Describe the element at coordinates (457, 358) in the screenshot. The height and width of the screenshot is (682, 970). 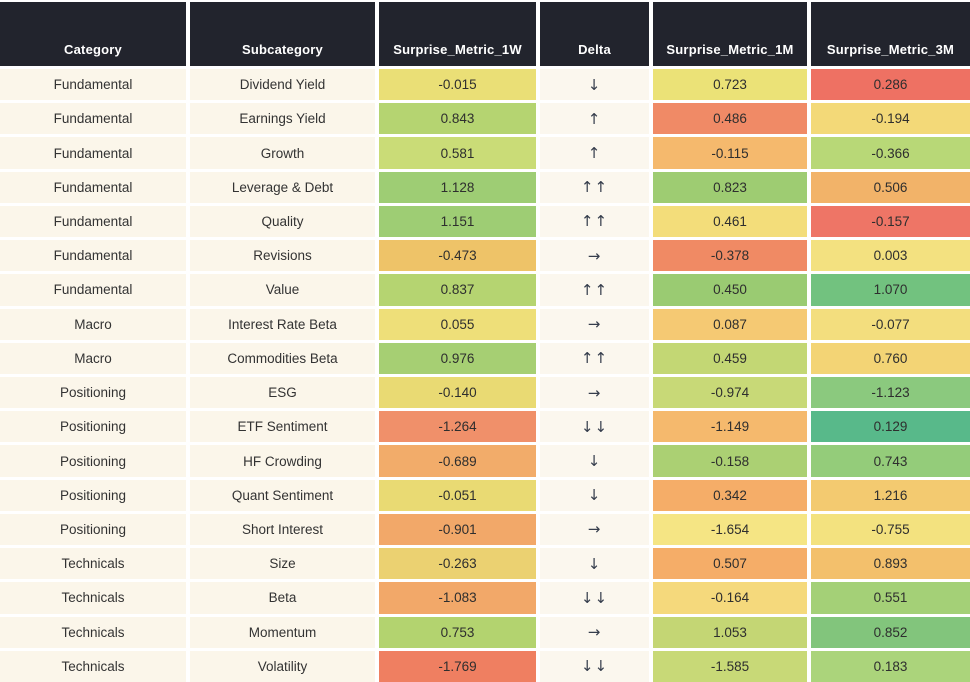
I see `surprise-metric-1w-cell: 0.976` at that location.